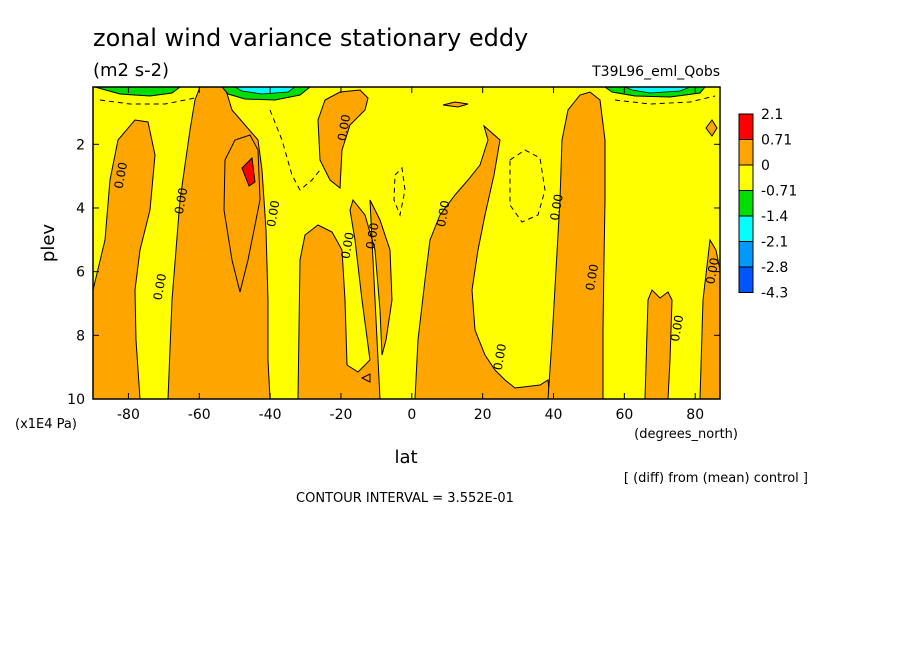 The height and width of the screenshot is (658, 904). Describe the element at coordinates (772, 115) in the screenshot. I see `colorbar-label: 2.1` at that location.